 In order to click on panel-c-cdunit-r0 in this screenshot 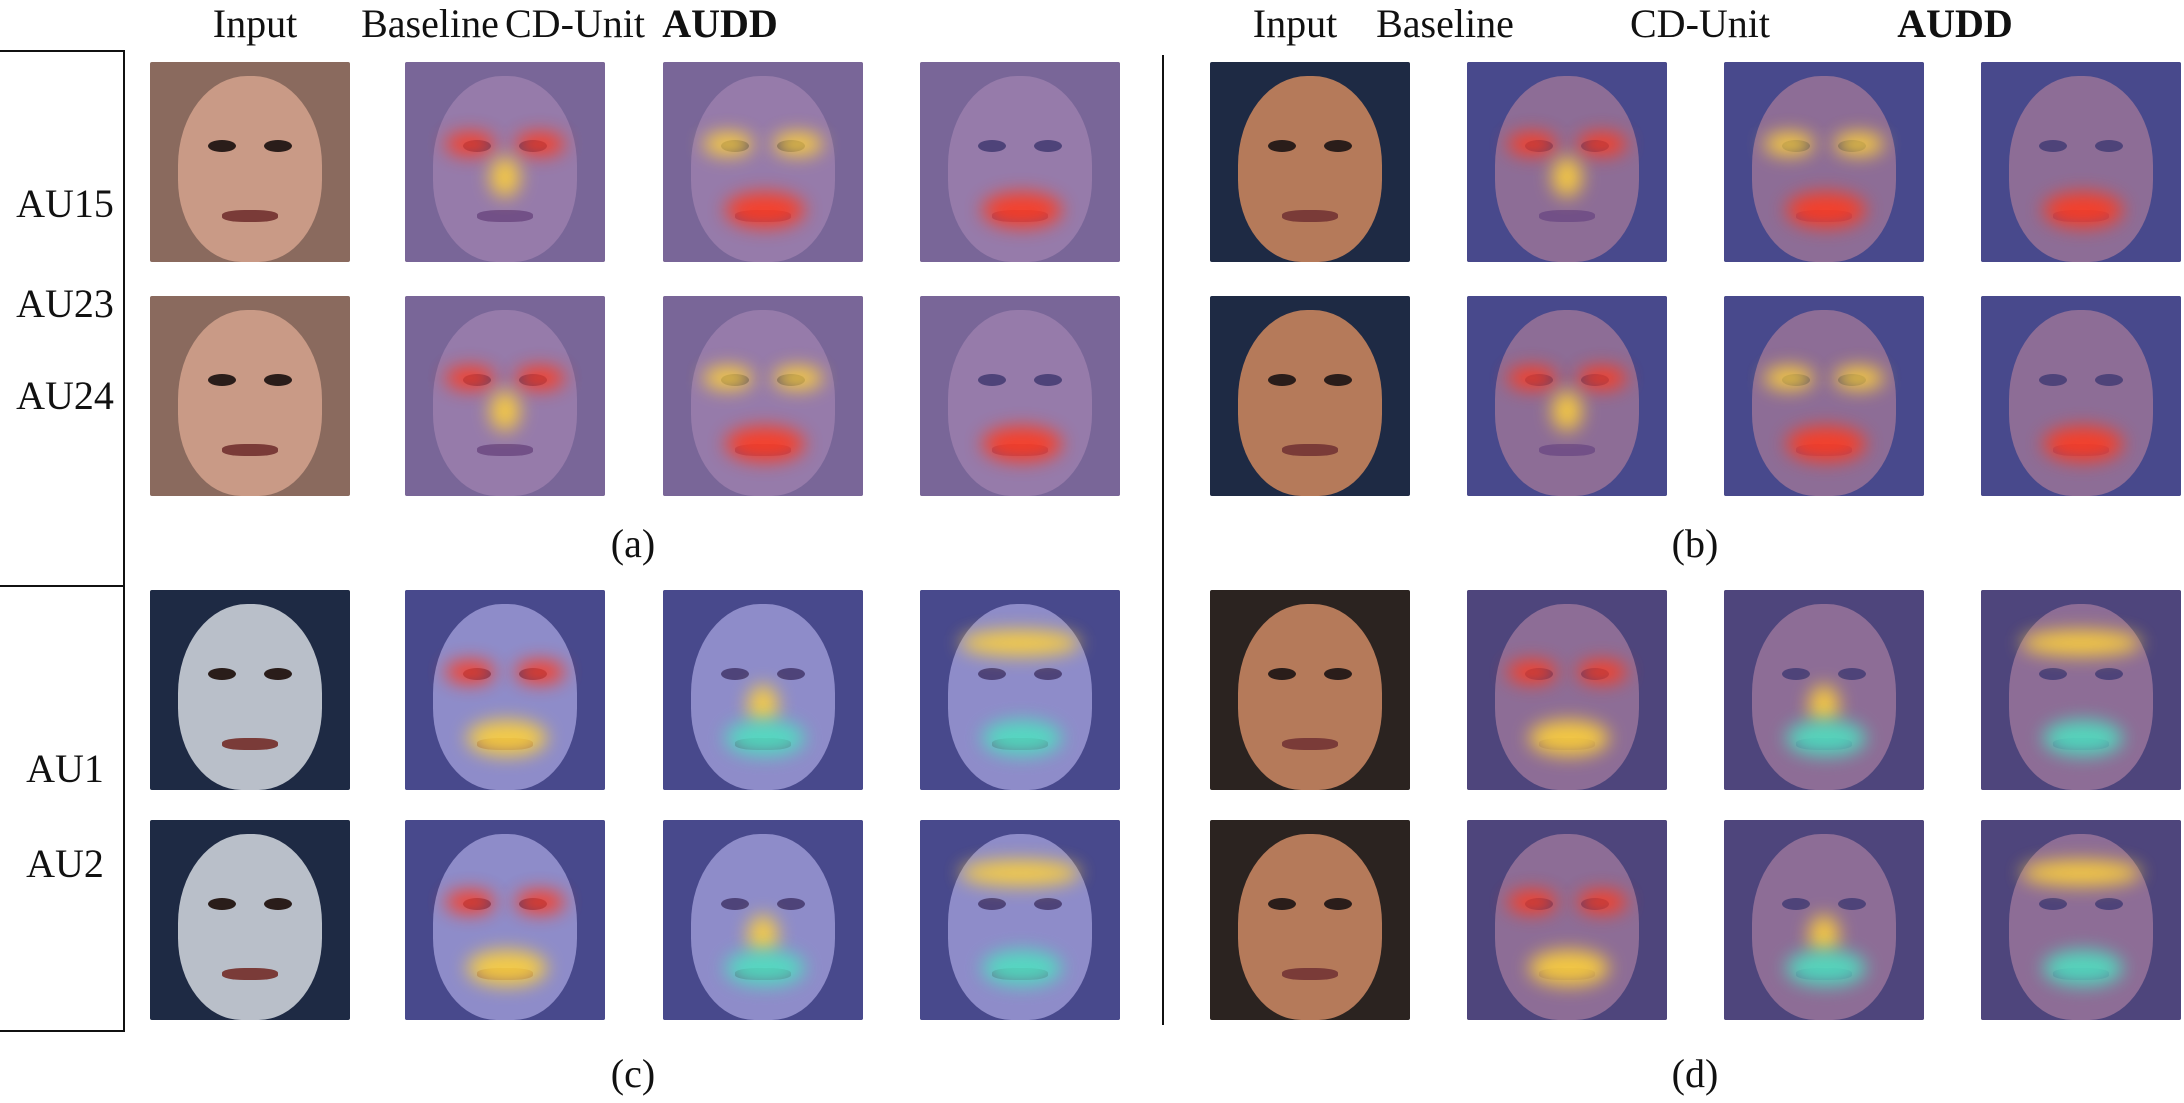, I will do `click(763, 690)`.